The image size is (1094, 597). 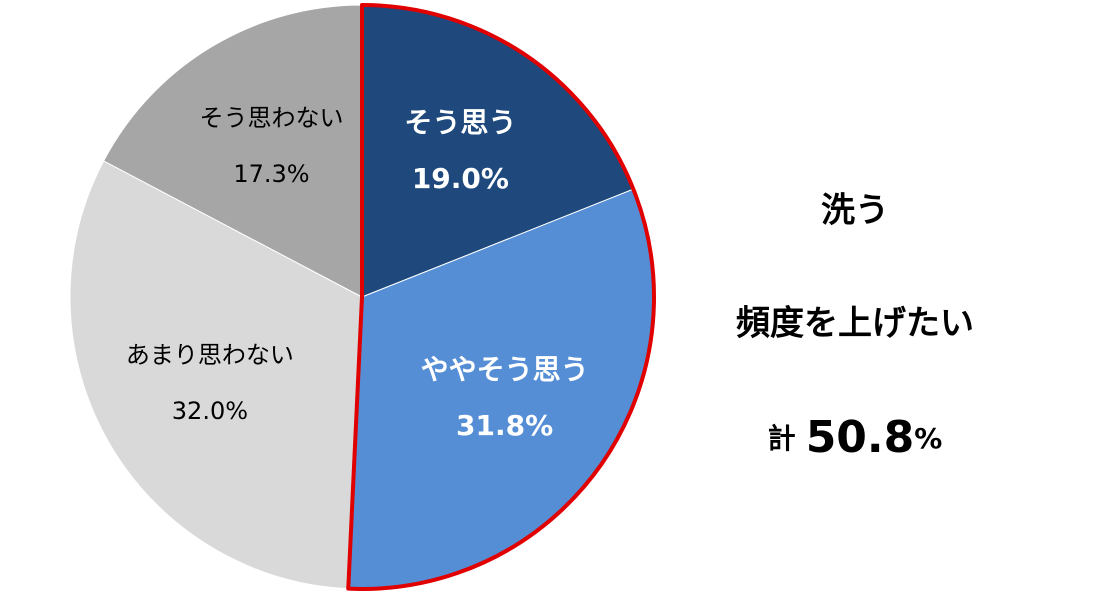 I want to click on slice-value: 31.8%, so click(x=504, y=425).